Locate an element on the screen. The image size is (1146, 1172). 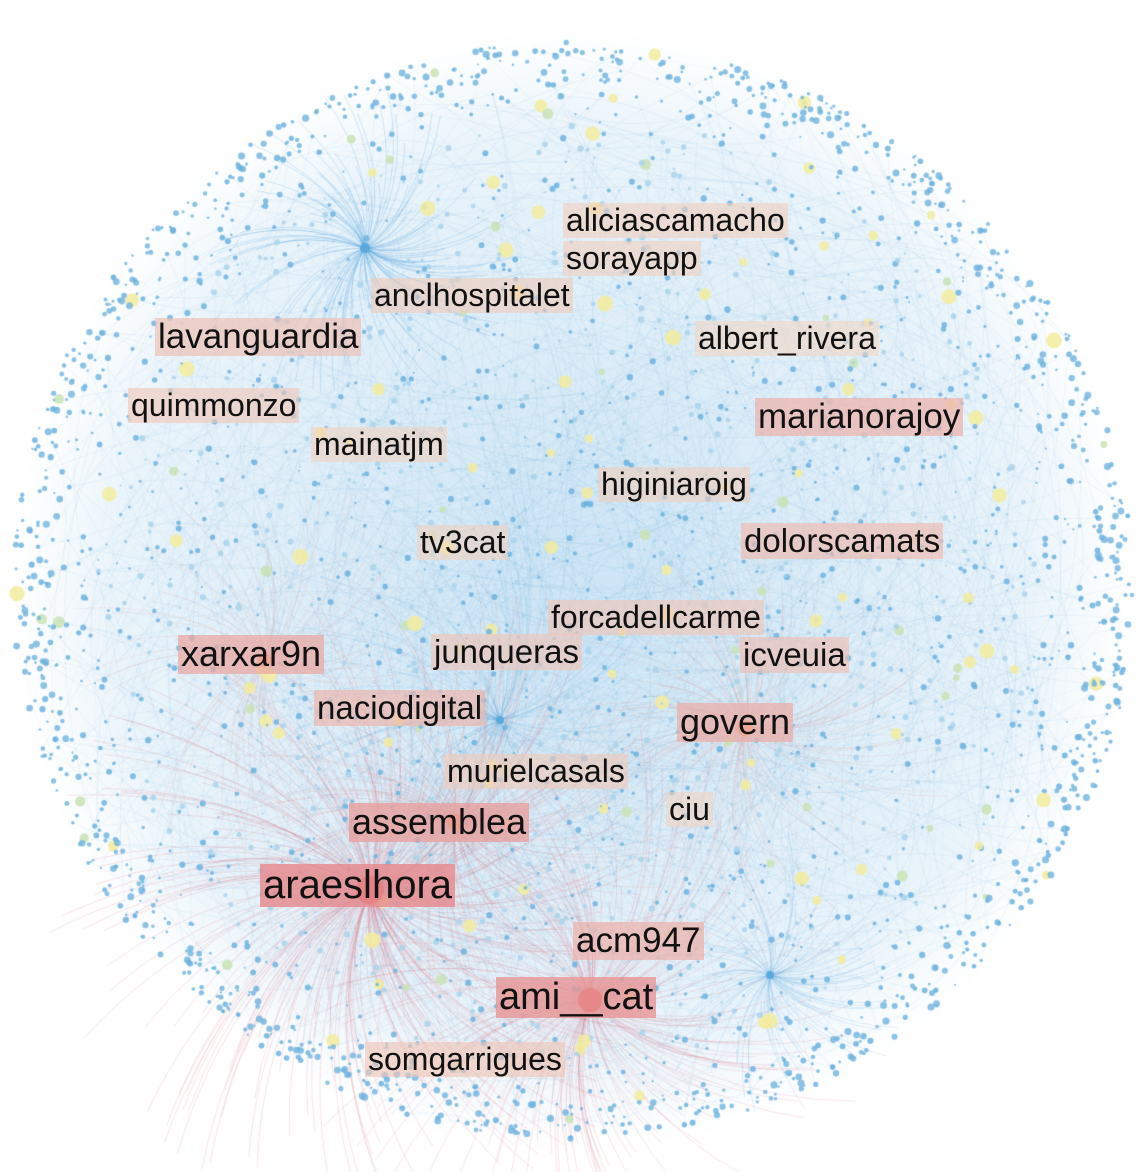
node-label-dolorscamats: dolorscamats is located at coordinates (842, 541).